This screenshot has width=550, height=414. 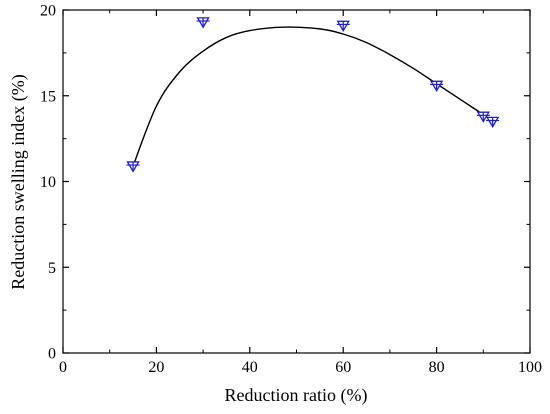 I want to click on y-tick-label-15: 15, so click(x=48, y=96).